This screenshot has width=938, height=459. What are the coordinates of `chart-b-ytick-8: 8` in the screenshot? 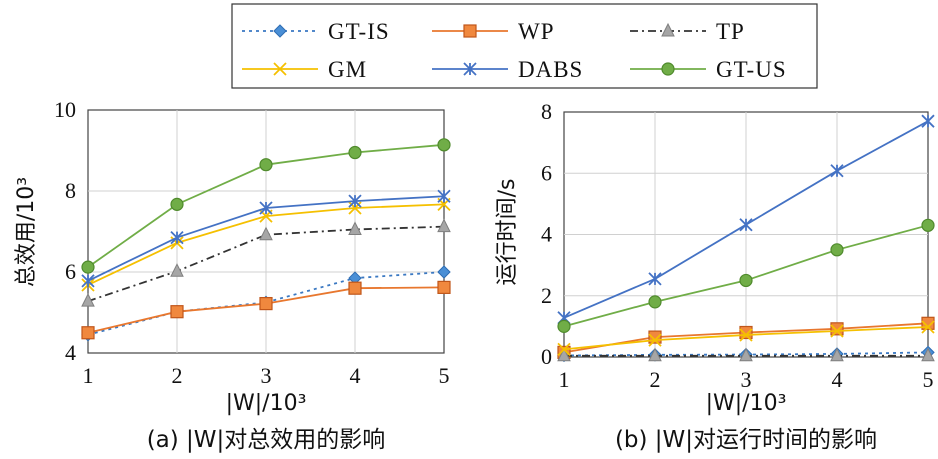 It's located at (546, 111).